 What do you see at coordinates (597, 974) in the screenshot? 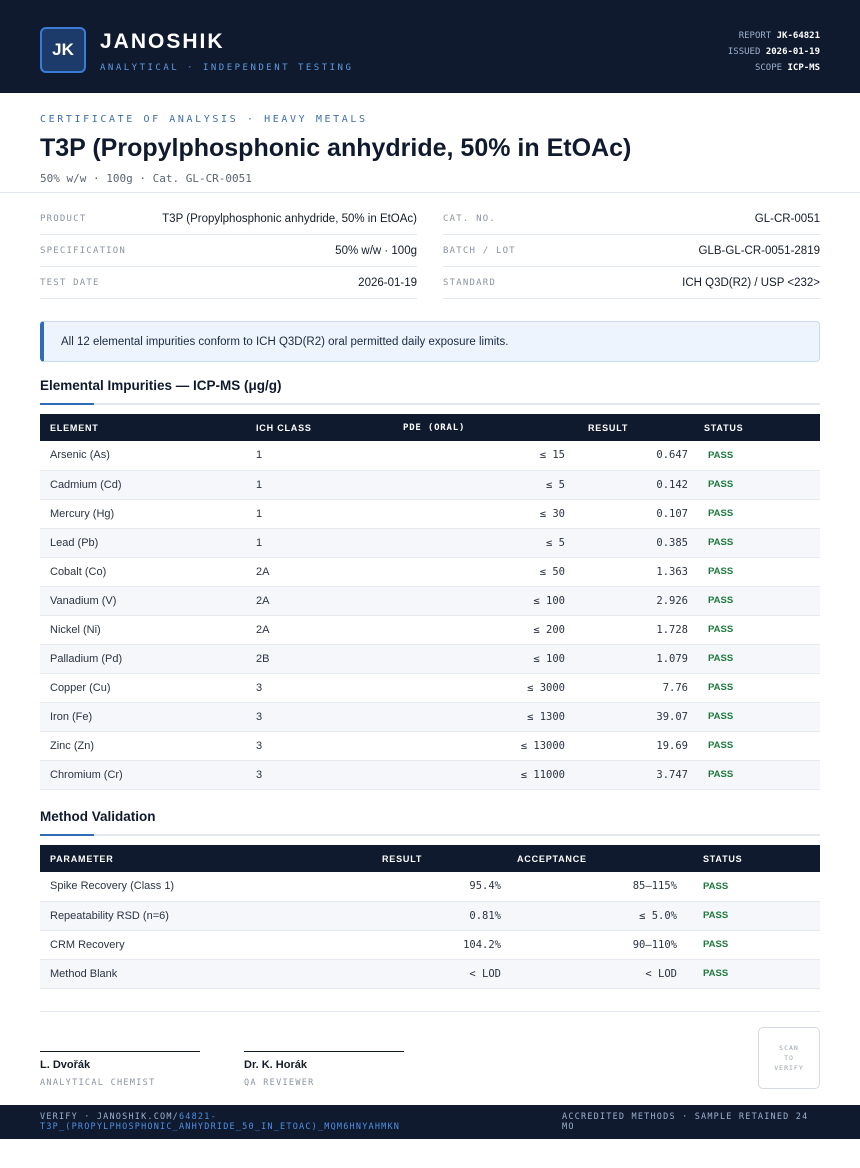
I see `acceptance-range: < LOD` at bounding box center [597, 974].